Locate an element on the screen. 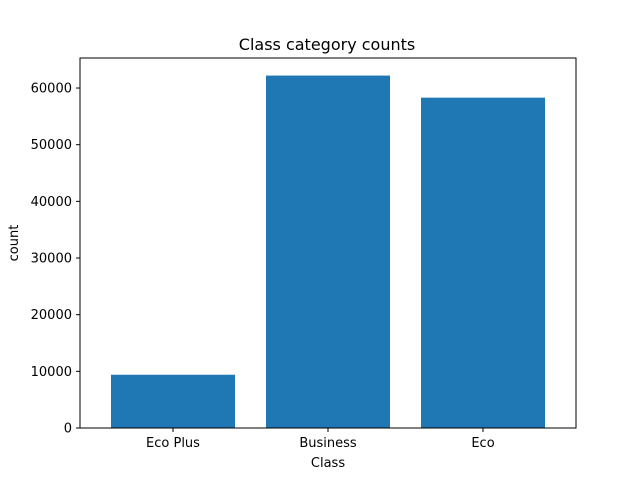 The width and height of the screenshot is (640, 484). y-axis-title: count is located at coordinates (14, 243).